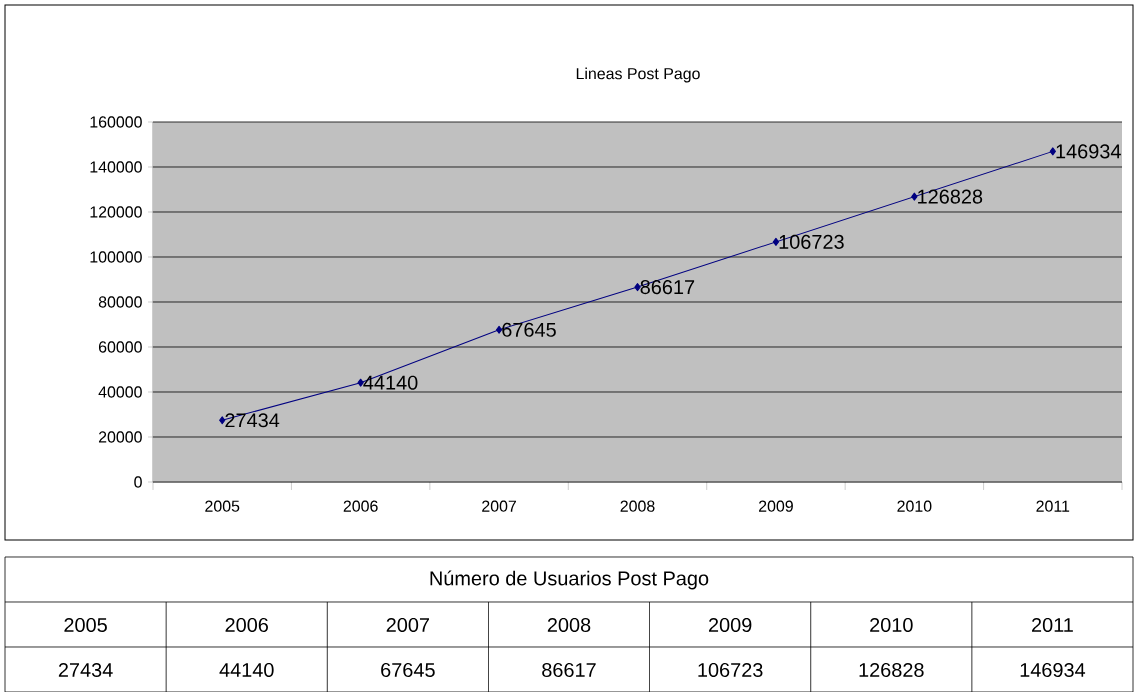 The image size is (1139, 692). Describe the element at coordinates (529, 329) in the screenshot. I see `data-label: 67645` at that location.